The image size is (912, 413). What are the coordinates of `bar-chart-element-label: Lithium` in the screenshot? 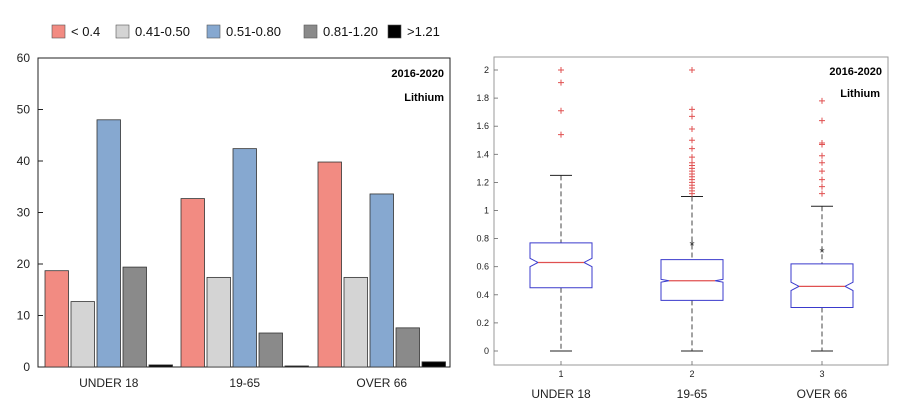 It's located at (424, 98).